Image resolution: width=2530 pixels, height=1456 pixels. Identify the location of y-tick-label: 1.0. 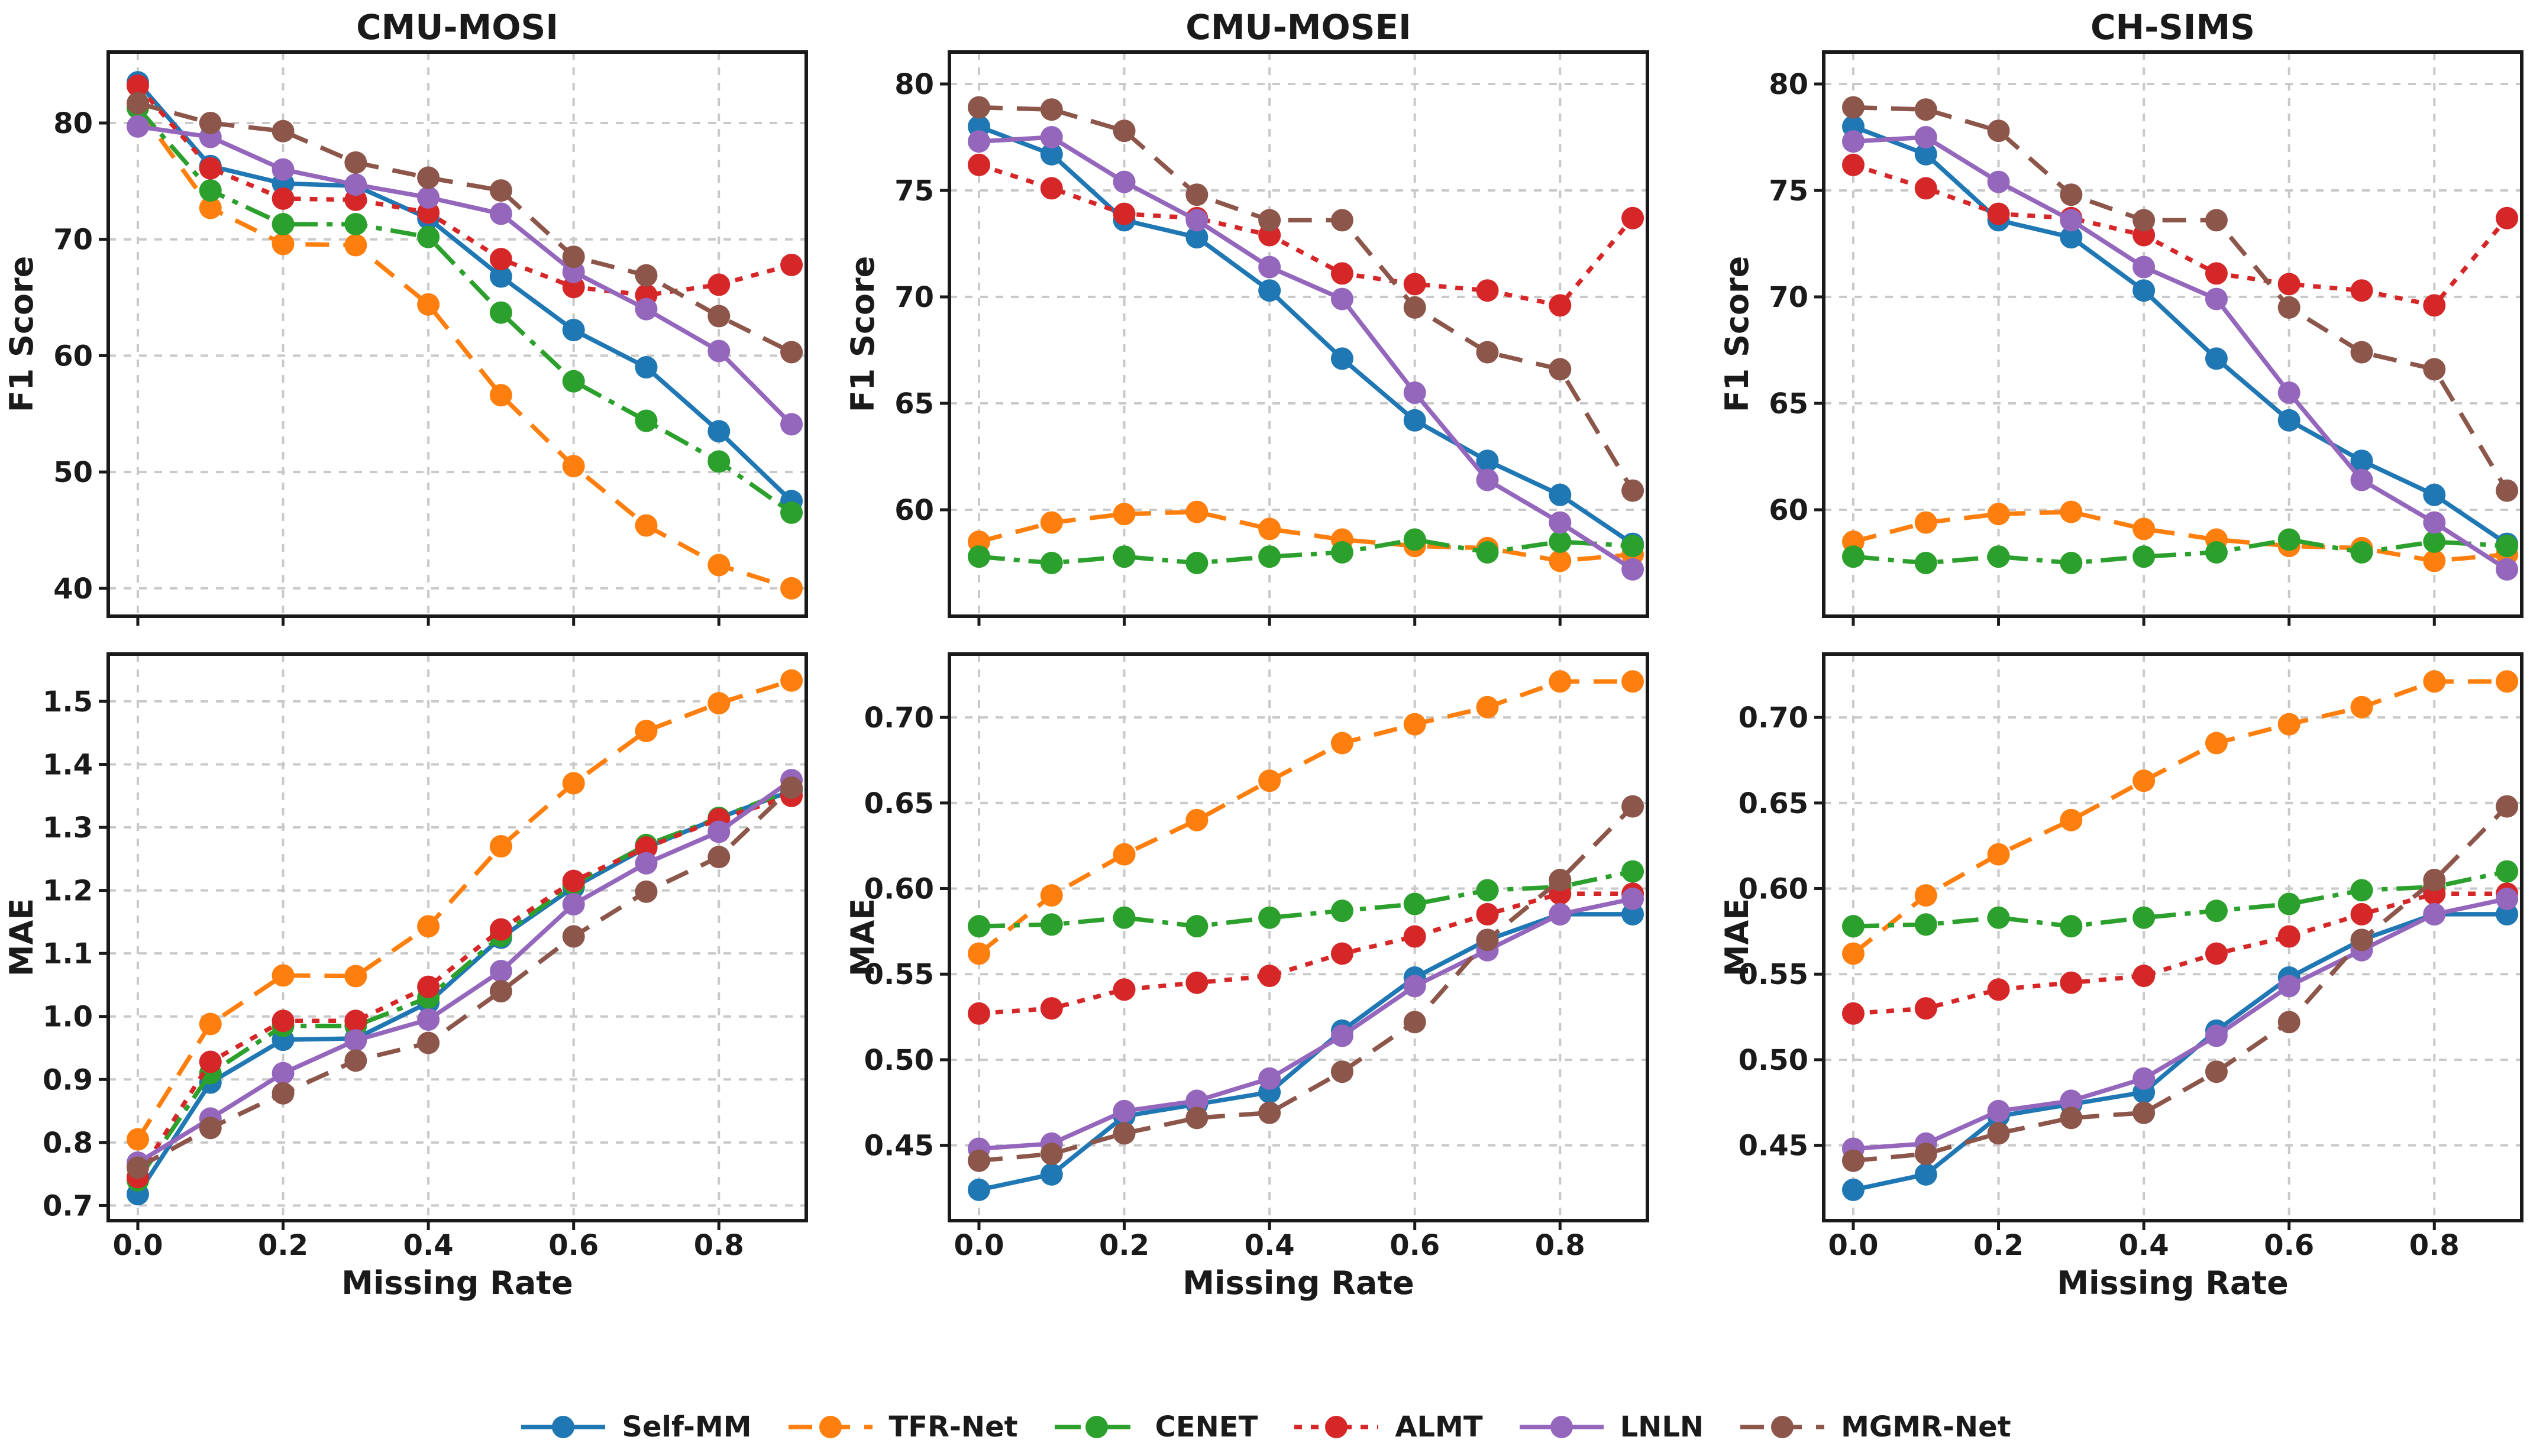
(68, 1018).